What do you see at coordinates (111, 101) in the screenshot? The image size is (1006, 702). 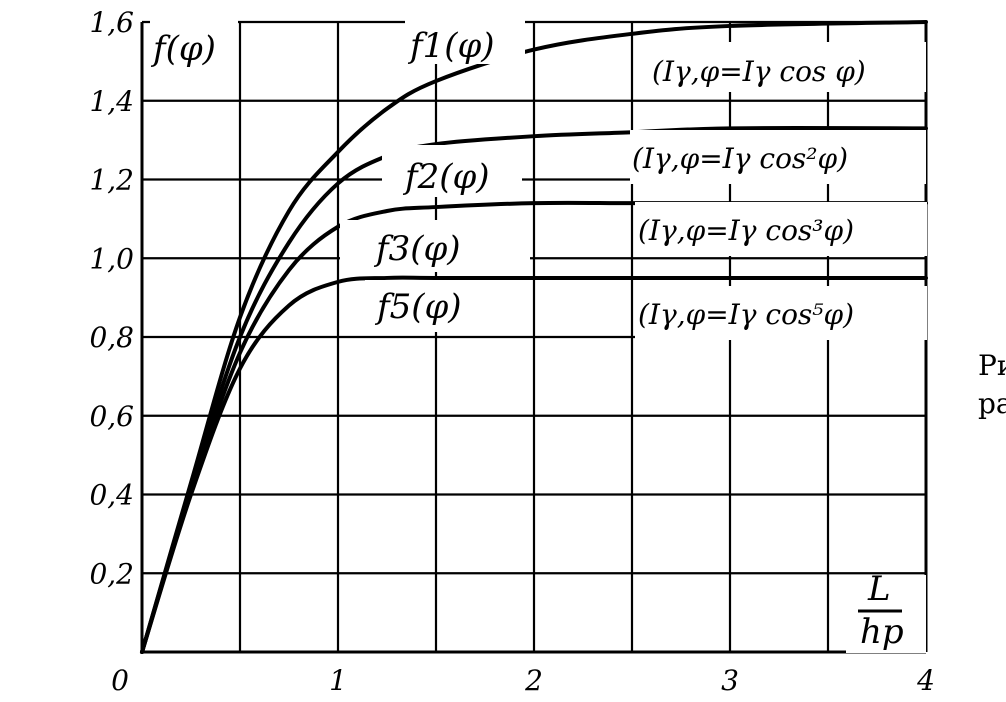 I see `y-tick-label: 1,4` at bounding box center [111, 101].